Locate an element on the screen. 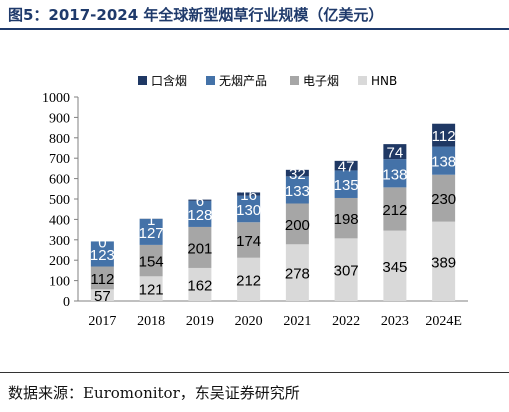 This screenshot has width=509, height=412. data-label: 198 is located at coordinates (346, 219).